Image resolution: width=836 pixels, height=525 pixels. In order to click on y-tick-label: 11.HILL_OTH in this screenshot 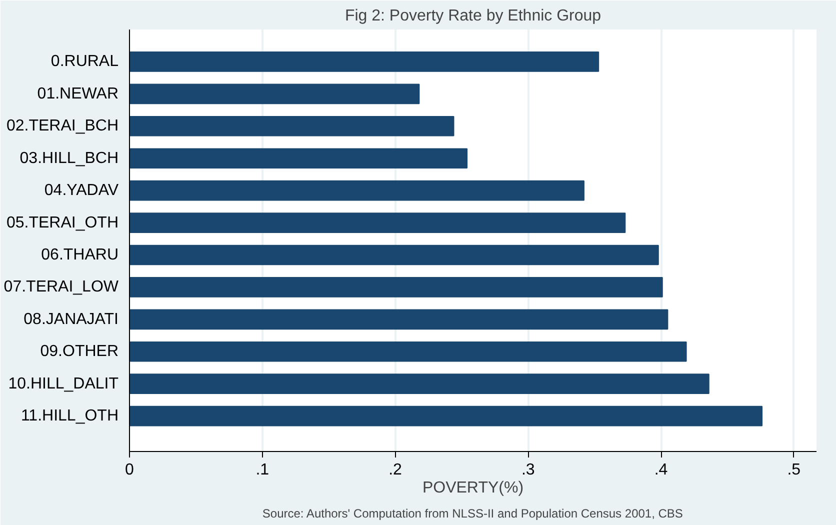, I will do `click(69, 416)`.